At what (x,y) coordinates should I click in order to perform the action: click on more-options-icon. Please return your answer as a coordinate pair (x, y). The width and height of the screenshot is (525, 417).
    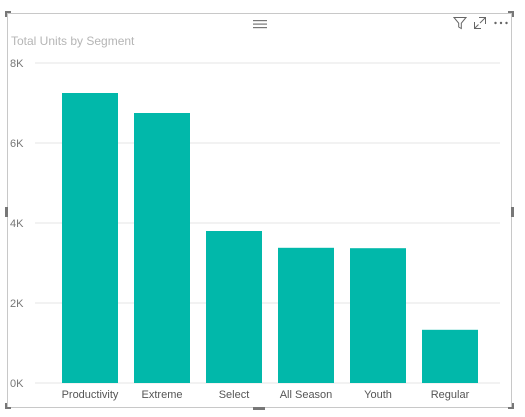
    Looking at the image, I should click on (501, 23).